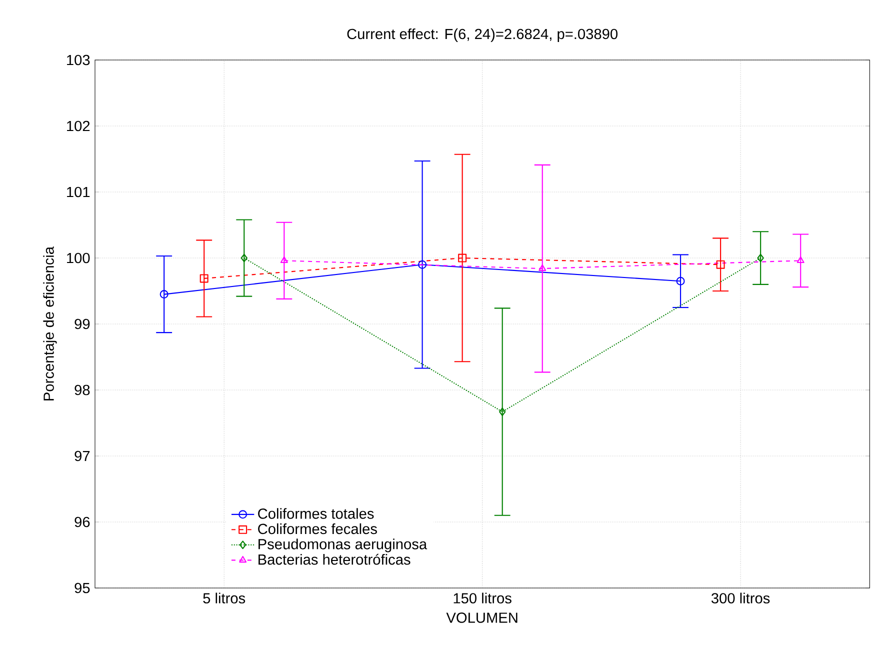 The image size is (872, 656). I want to click on x-tick-label: 300 litros, so click(740, 598).